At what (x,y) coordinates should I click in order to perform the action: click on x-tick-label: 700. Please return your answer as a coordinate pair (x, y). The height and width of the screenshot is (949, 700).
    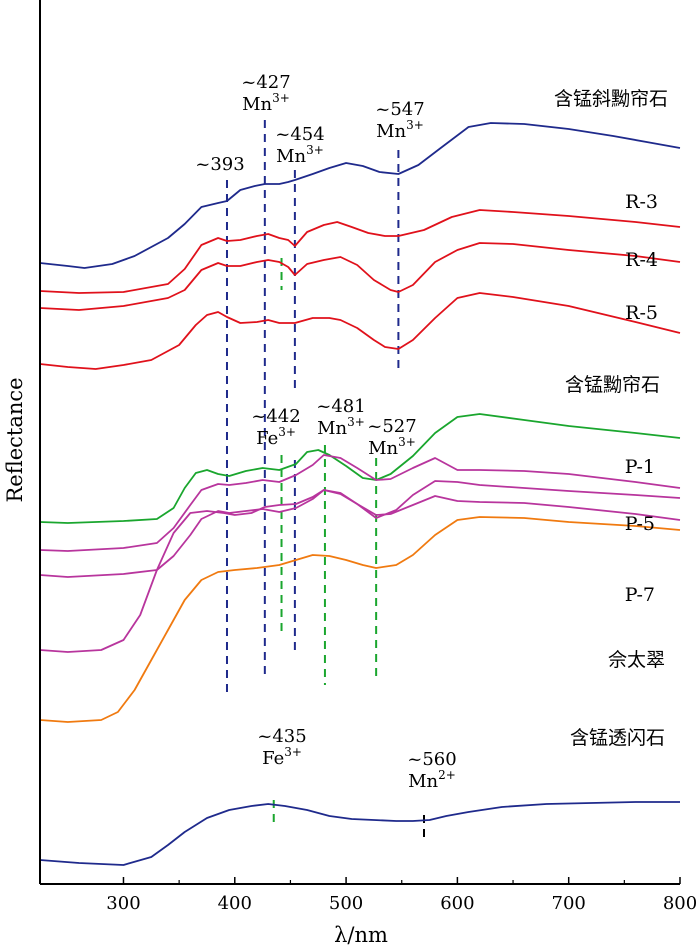
    Looking at the image, I should click on (569, 903).